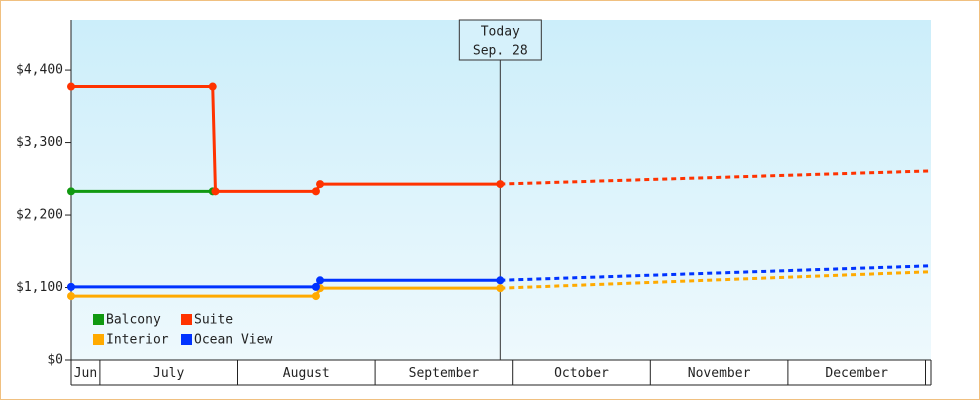  What do you see at coordinates (85, 373) in the screenshot?
I see `x-band-label: Jun` at bounding box center [85, 373].